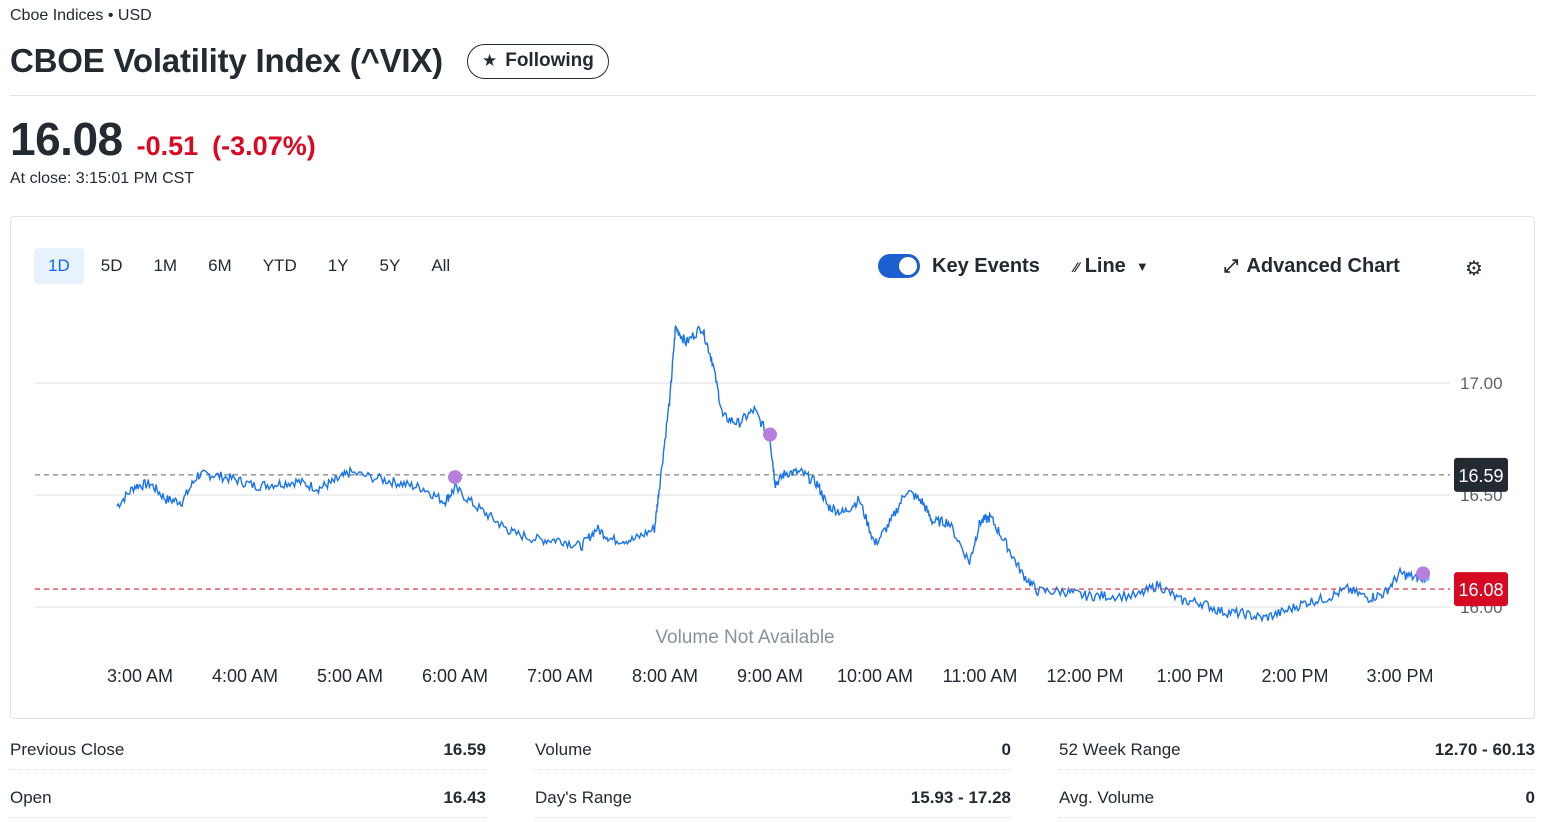  I want to click on x-tick-label: 8:00 AM, so click(665, 676).